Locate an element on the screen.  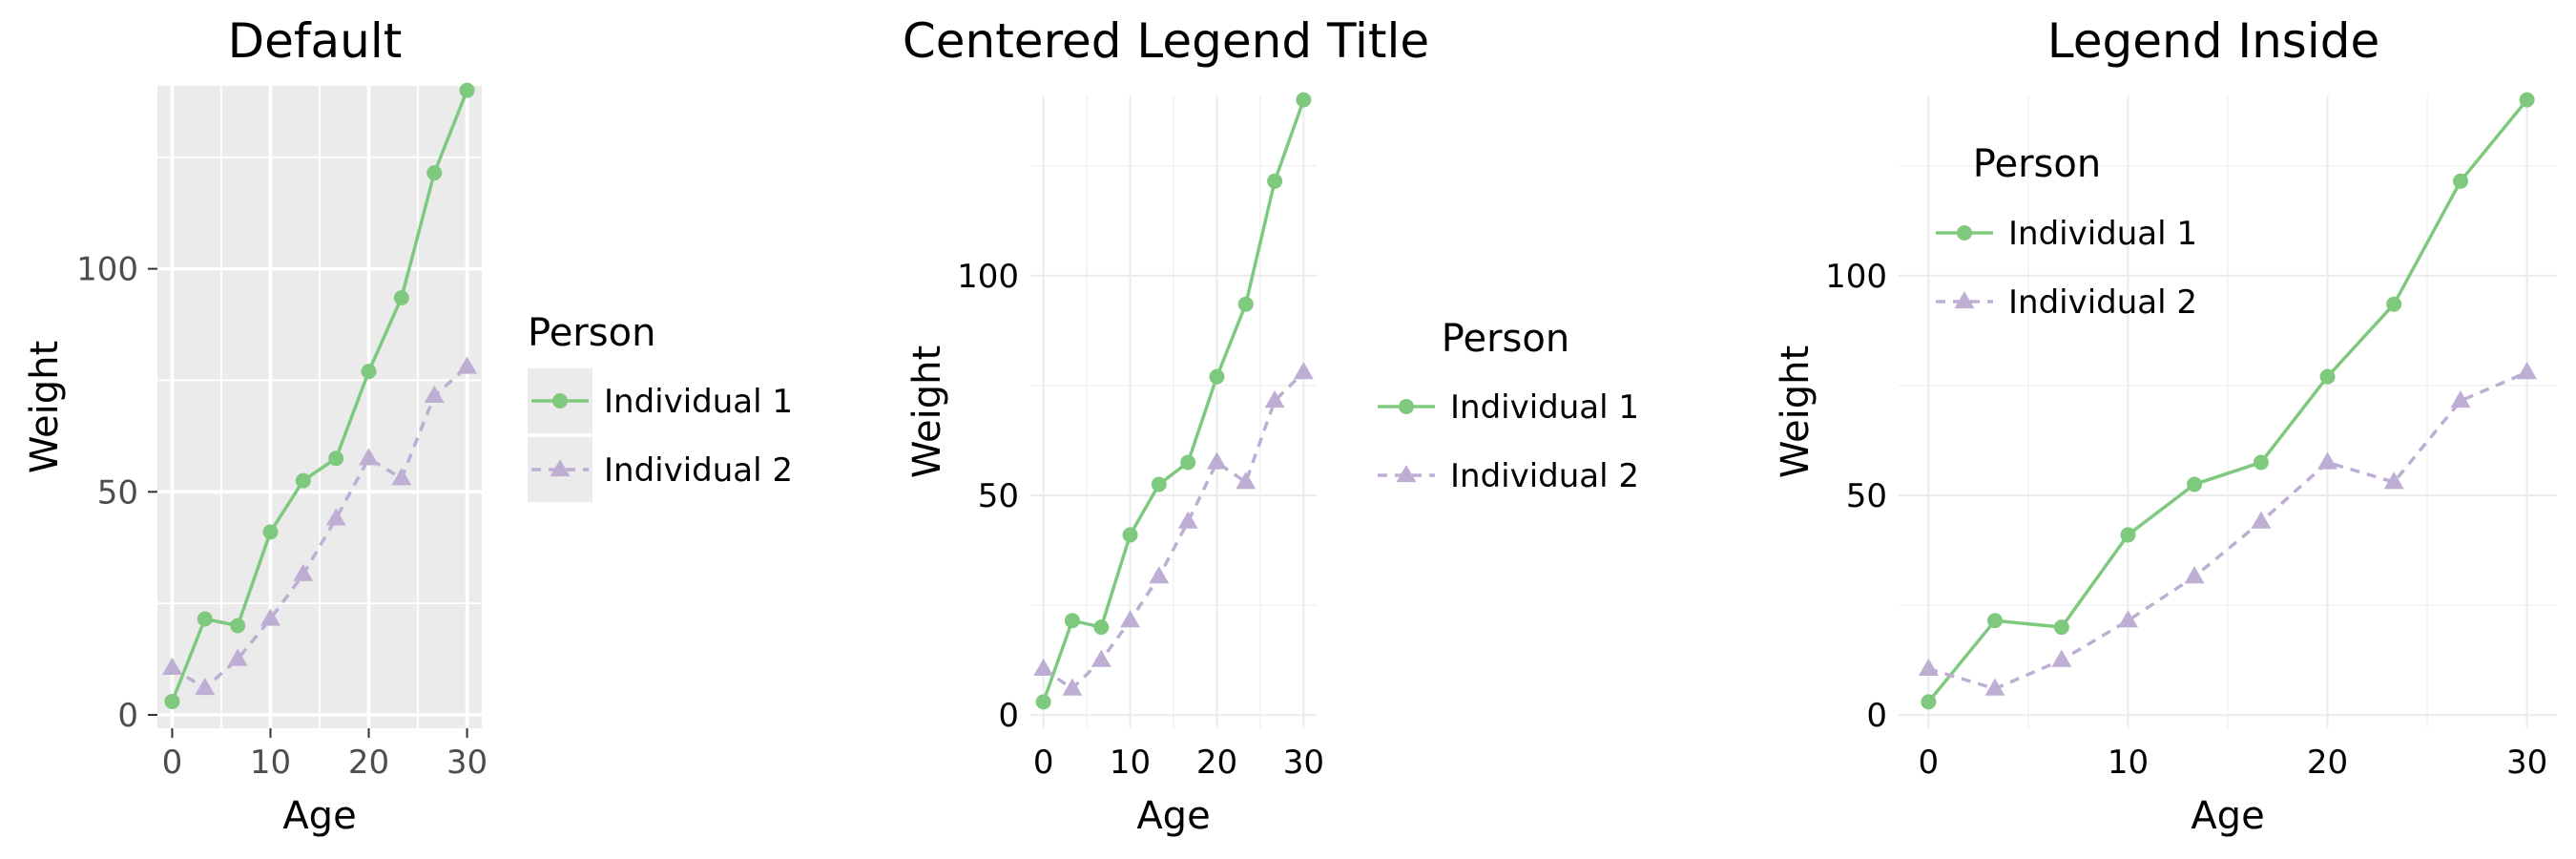
chart-title: Centered Legend Title is located at coordinates (1166, 41).